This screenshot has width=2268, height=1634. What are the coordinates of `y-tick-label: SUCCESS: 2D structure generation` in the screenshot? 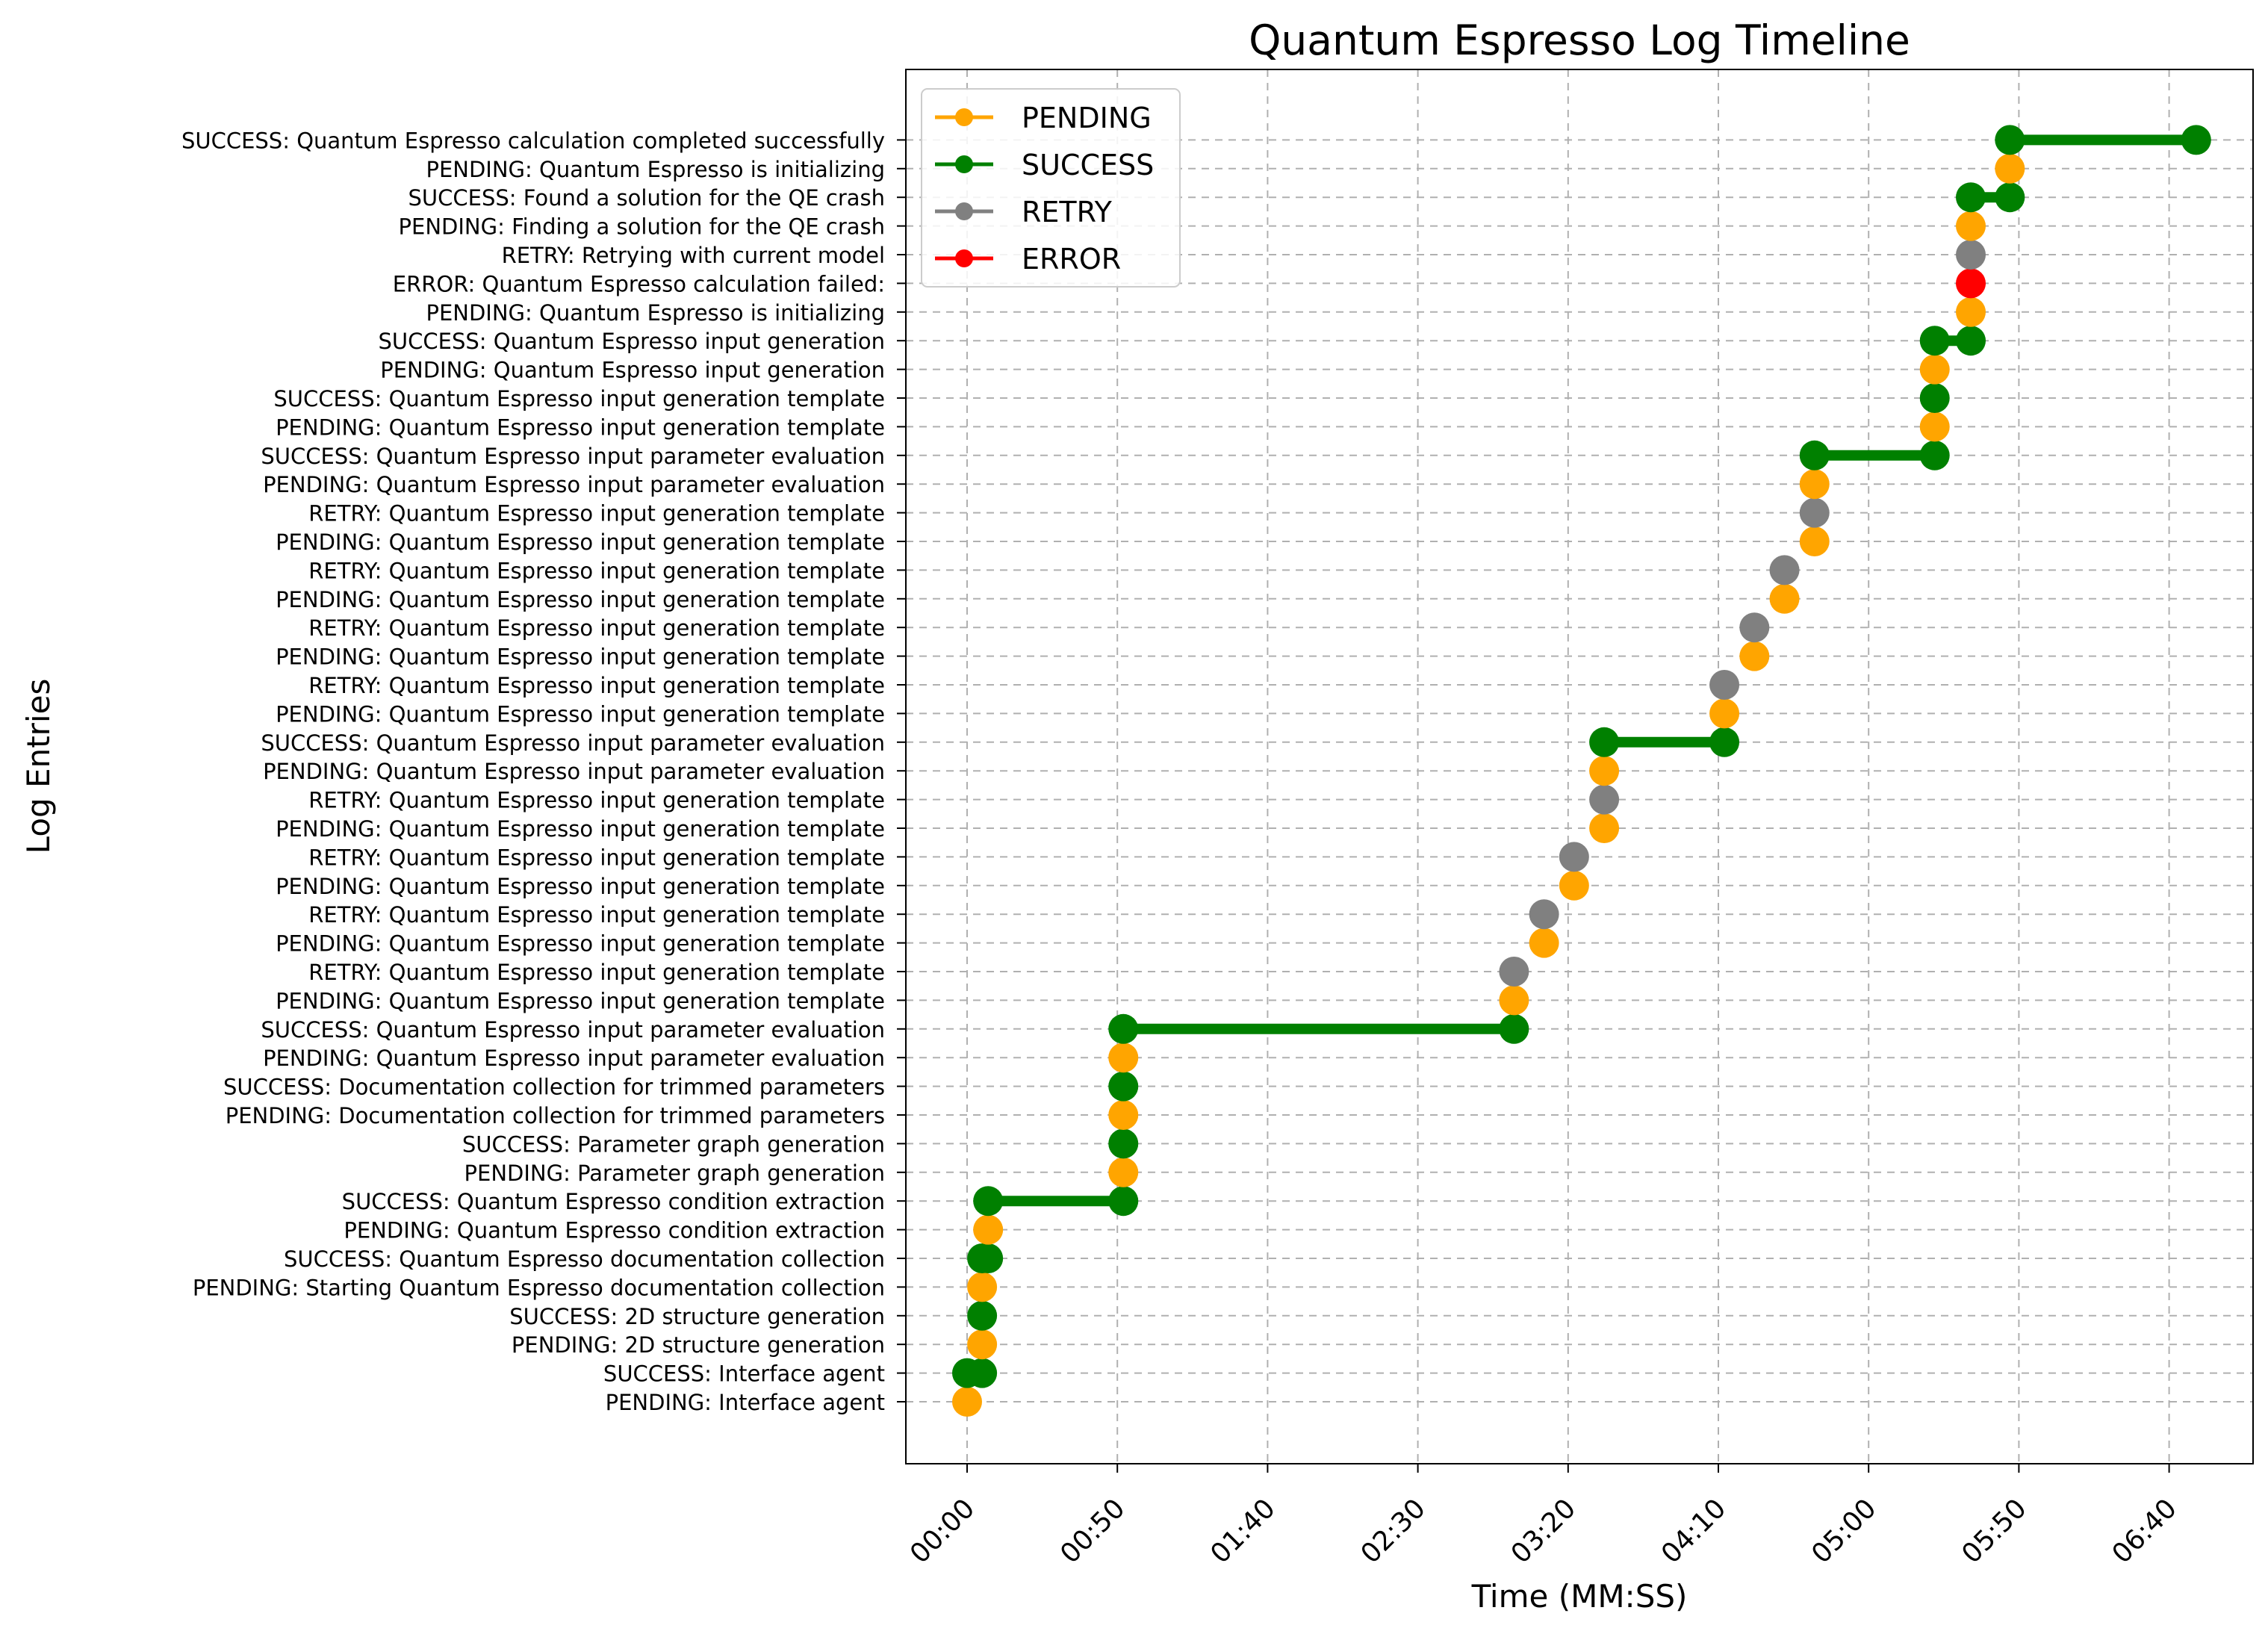 It's located at (697, 1316).